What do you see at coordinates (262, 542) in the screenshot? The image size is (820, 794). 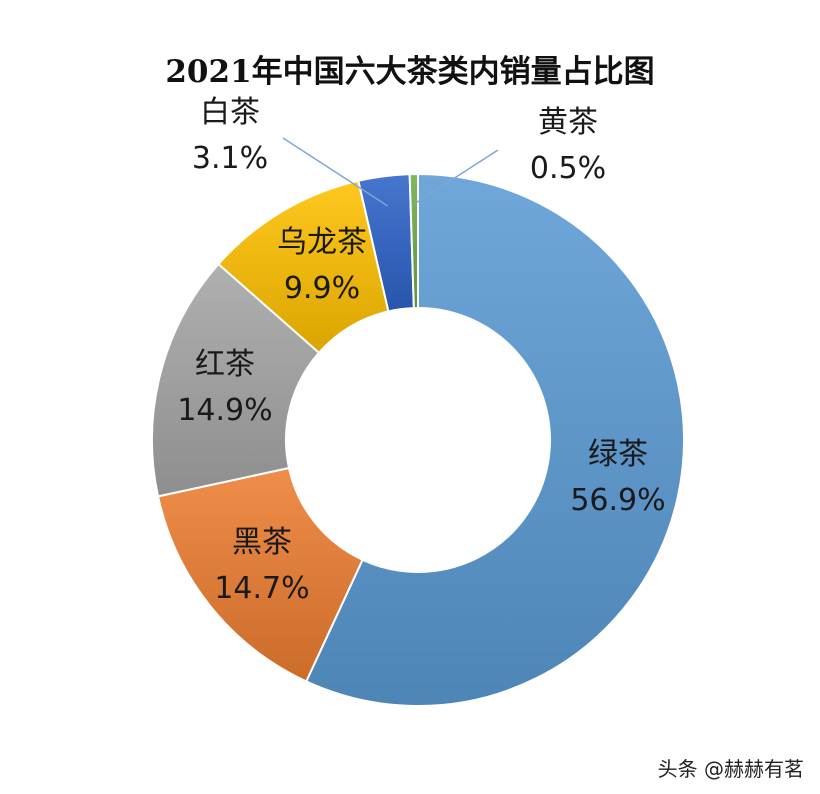 I see `slice-label-name-1: 黑茶` at bounding box center [262, 542].